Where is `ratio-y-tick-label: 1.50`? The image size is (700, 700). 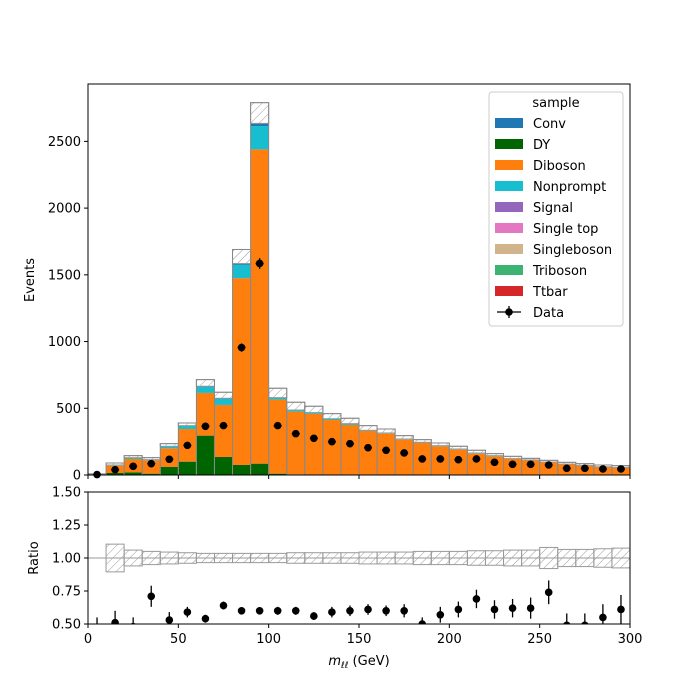 ratio-y-tick-label: 1.50 is located at coordinates (66, 493).